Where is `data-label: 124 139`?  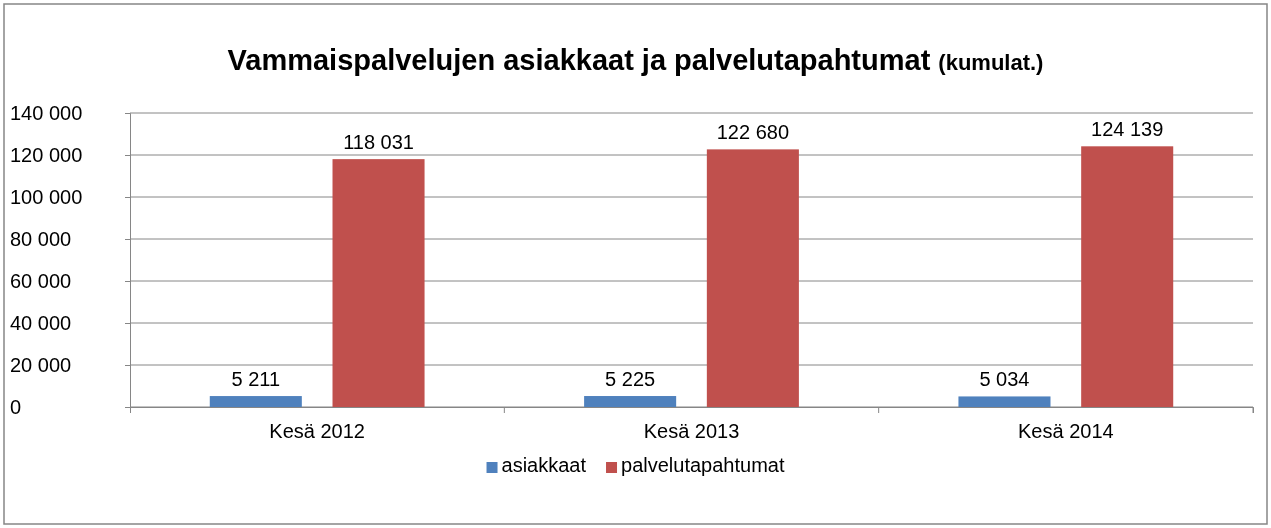
data-label: 124 139 is located at coordinates (1127, 129).